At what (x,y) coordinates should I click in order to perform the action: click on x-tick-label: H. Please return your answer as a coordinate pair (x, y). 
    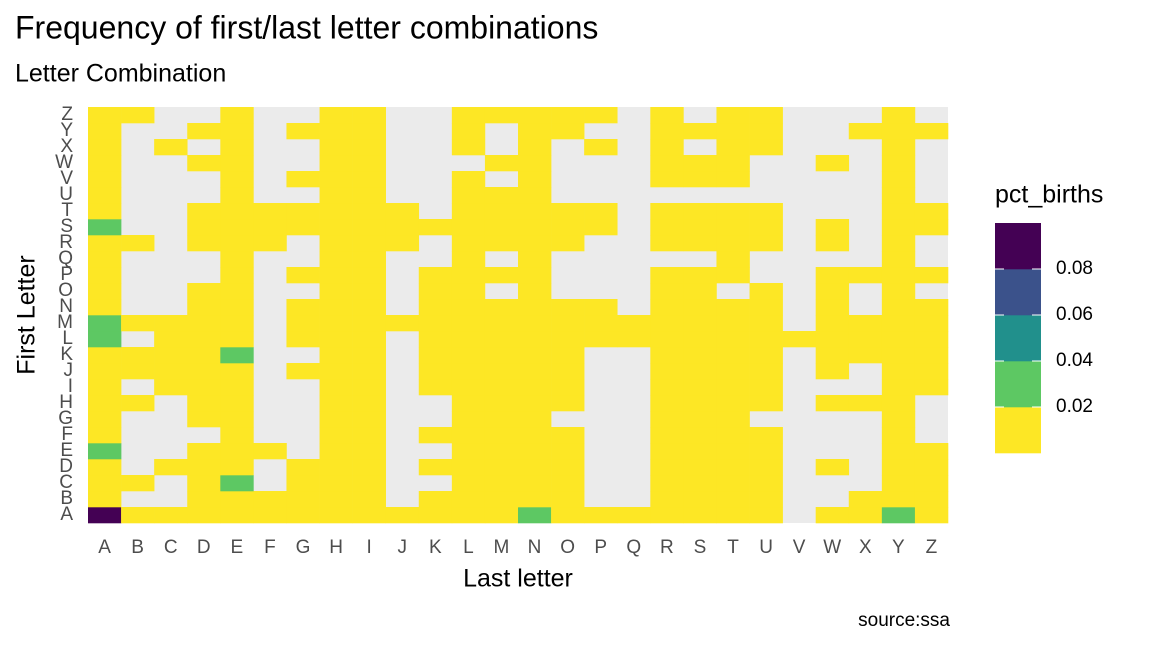
    Looking at the image, I should click on (336, 547).